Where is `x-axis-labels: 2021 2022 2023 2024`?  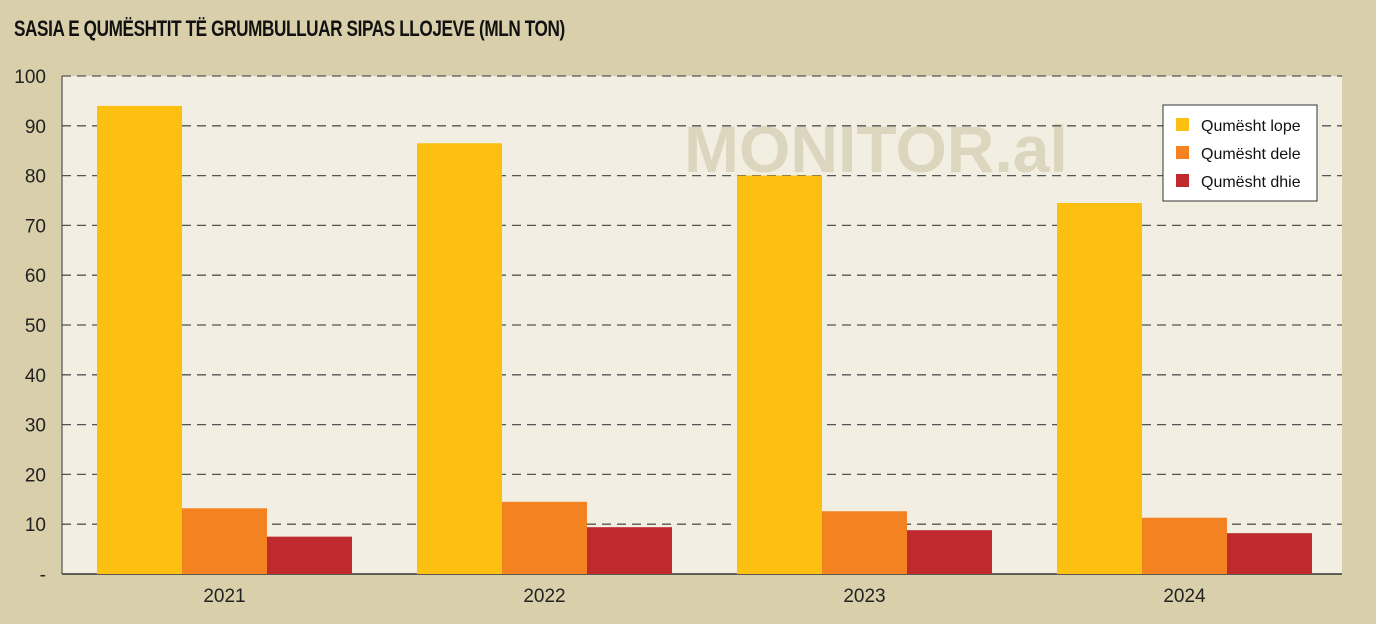 x-axis-labels: 2021 2022 2023 2024 is located at coordinates (704, 596).